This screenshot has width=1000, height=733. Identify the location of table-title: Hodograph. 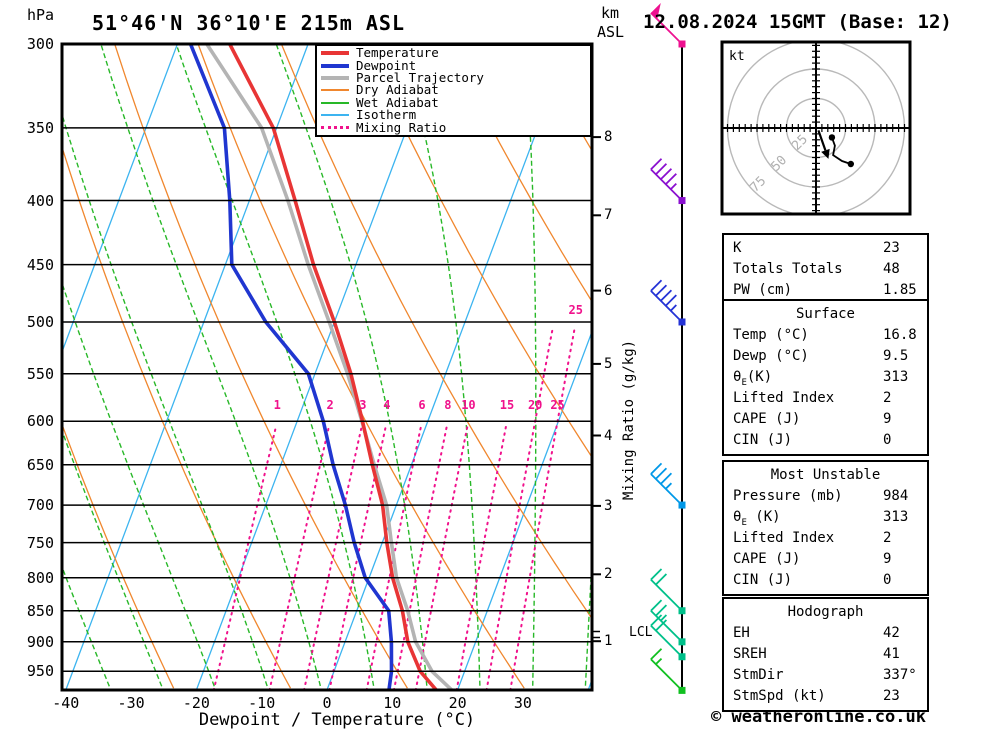
(825, 612).